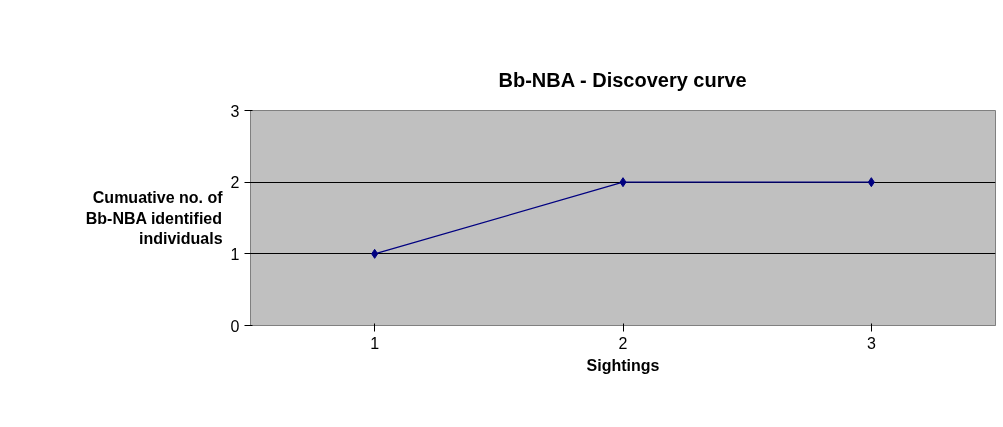 The image size is (1003, 427). Describe the element at coordinates (235, 326) in the screenshot. I see `y-tick-label: 0` at that location.